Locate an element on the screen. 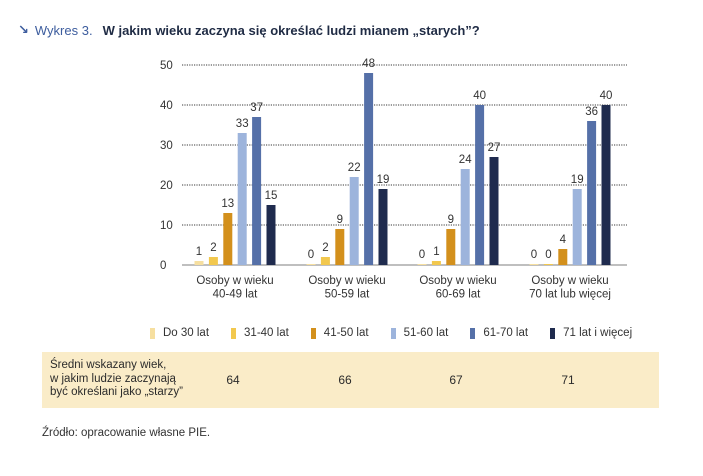 Image resolution: width=703 pixels, height=476 pixels. data-label: 48 is located at coordinates (368, 64).